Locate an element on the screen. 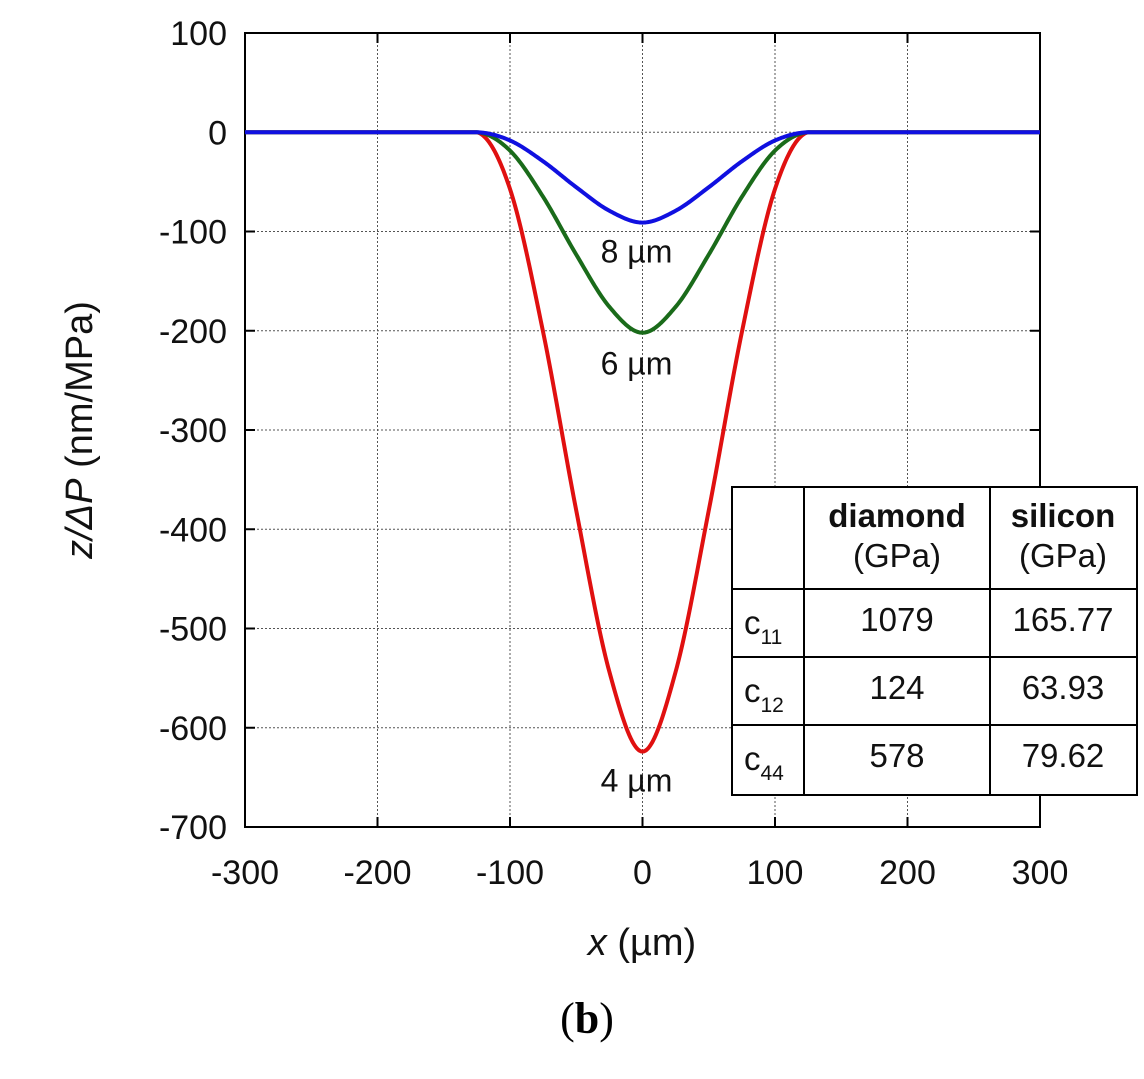 Image resolution: width=1144 pixels, height=1079 pixels. x-tick-label: 0 is located at coordinates (642, 873).